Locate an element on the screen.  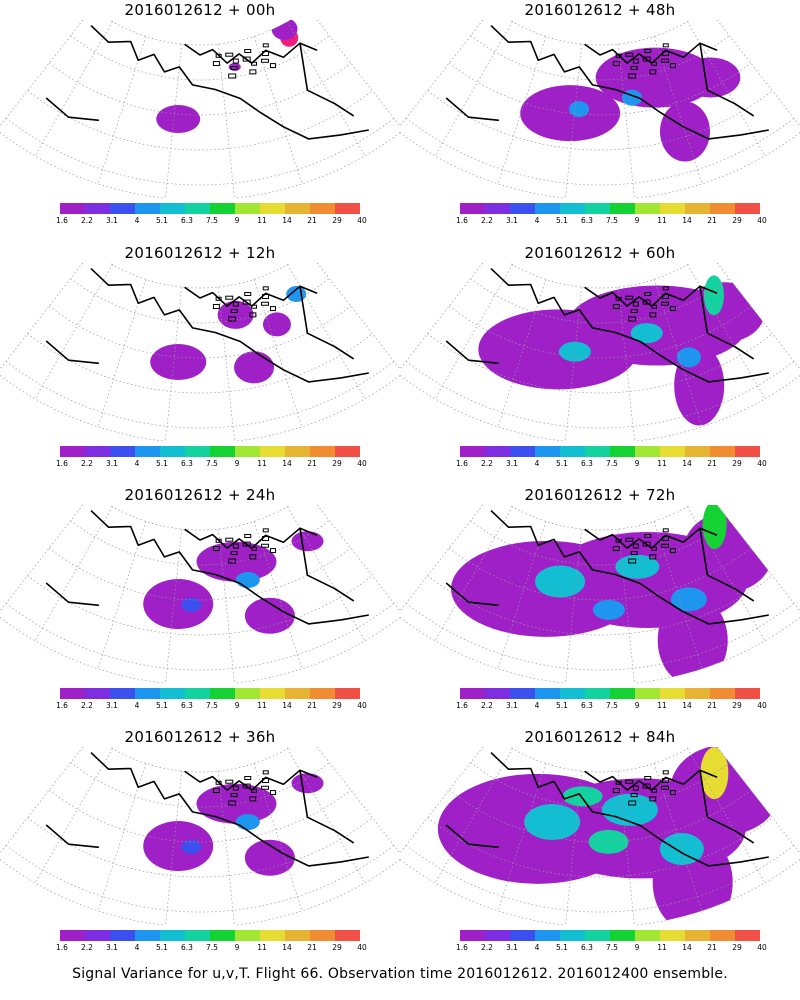
panel-title: 2016012612 + 48h is located at coordinates (600, 10).